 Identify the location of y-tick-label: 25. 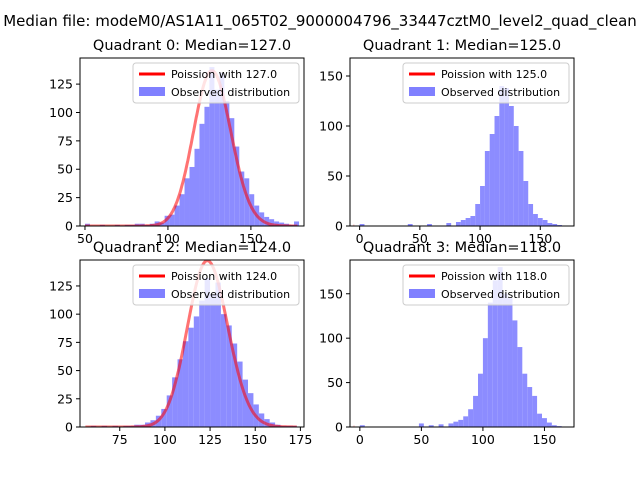
(65, 197).